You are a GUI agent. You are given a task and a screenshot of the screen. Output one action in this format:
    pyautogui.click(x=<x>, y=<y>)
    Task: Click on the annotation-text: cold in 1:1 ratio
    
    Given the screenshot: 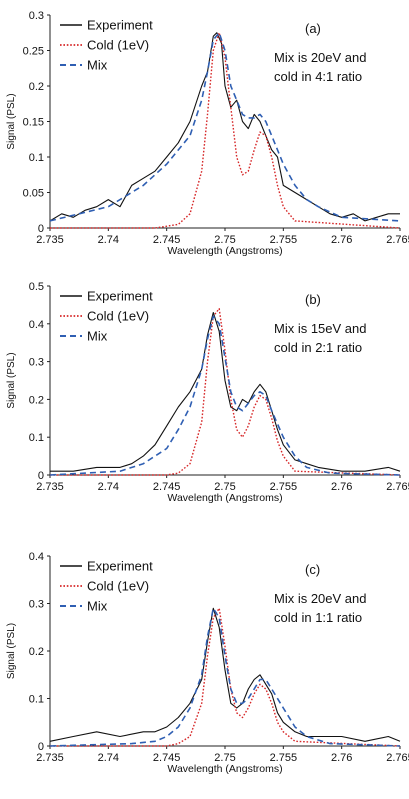 What is the action you would take?
    pyautogui.click(x=318, y=617)
    